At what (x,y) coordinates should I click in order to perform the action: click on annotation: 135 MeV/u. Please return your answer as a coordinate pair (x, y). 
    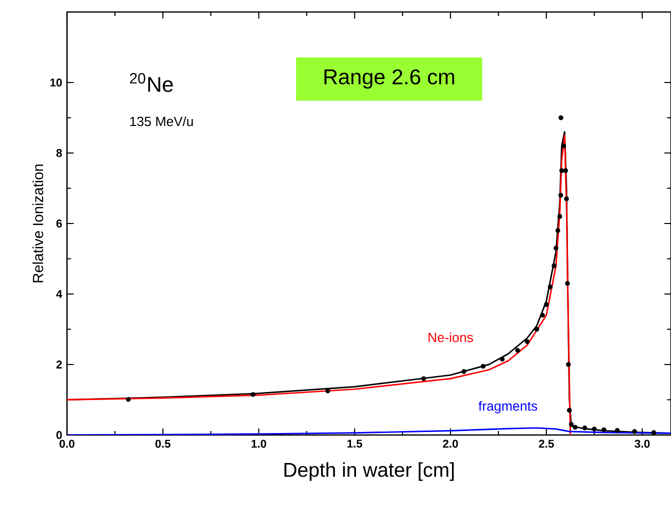
    Looking at the image, I should click on (161, 121).